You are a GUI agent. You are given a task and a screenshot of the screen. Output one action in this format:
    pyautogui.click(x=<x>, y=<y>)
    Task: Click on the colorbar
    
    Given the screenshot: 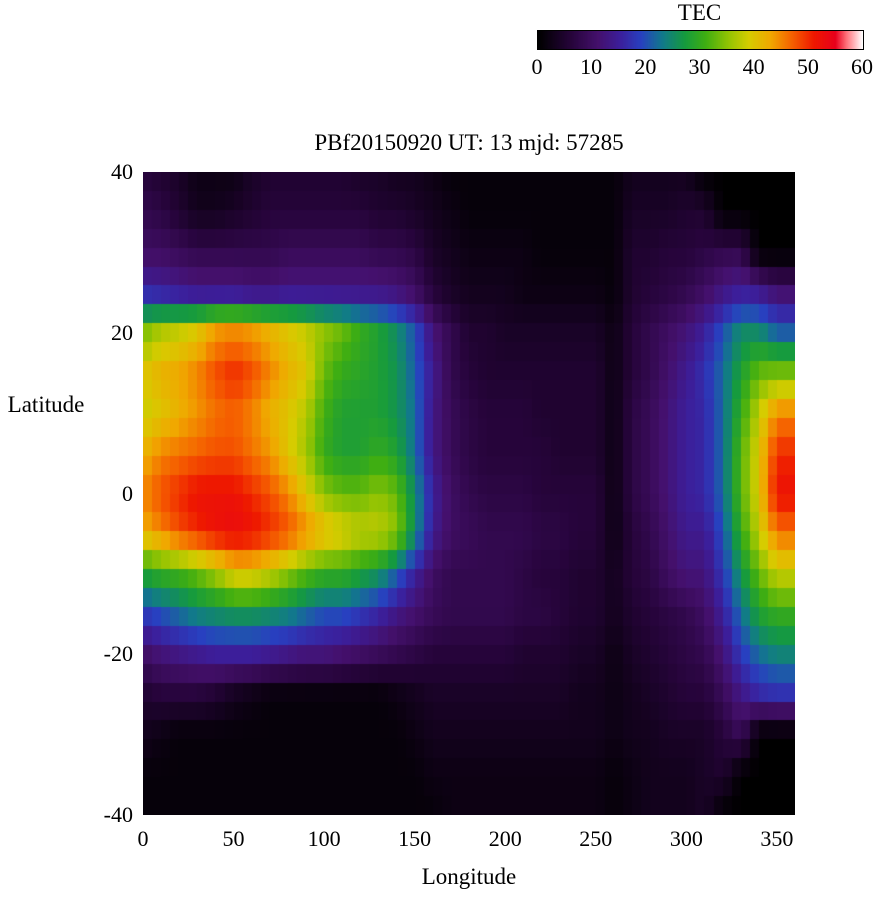 What is the action you would take?
    pyautogui.click(x=700, y=40)
    